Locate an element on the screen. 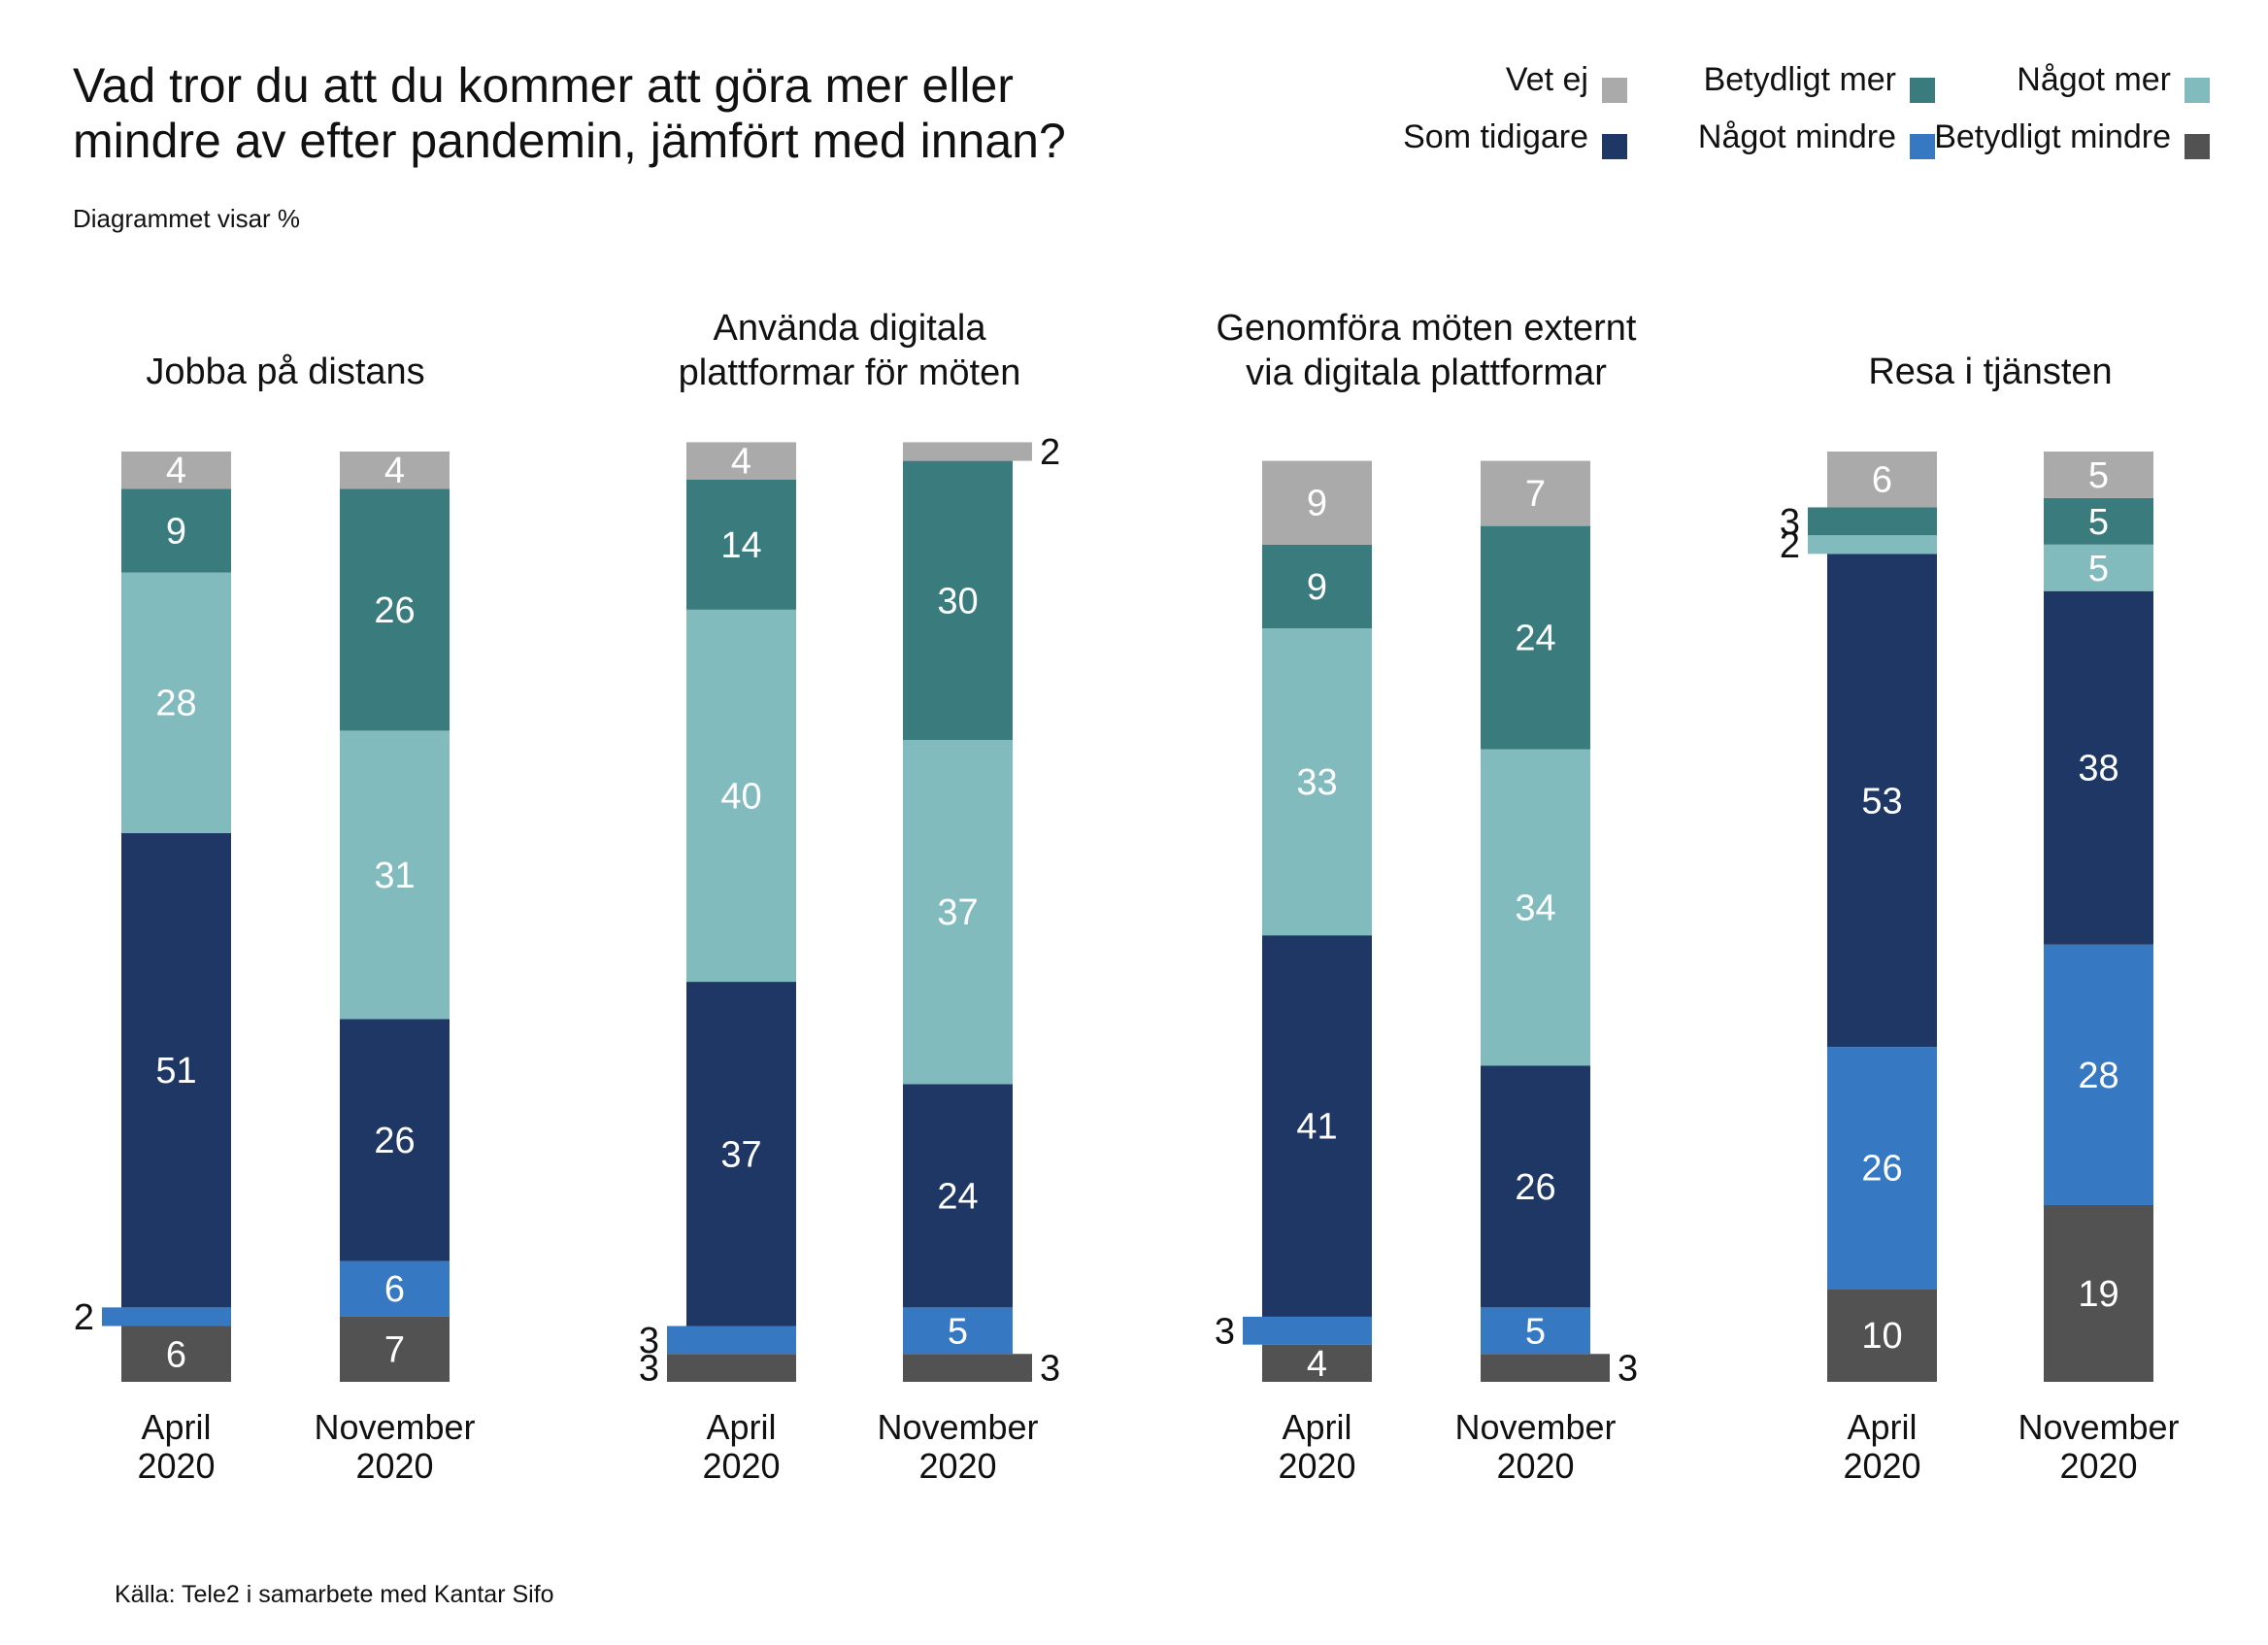 This screenshot has height=1645, width=2268. legend-item-nagot-mindre: Något mindre is located at coordinates (1816, 138).